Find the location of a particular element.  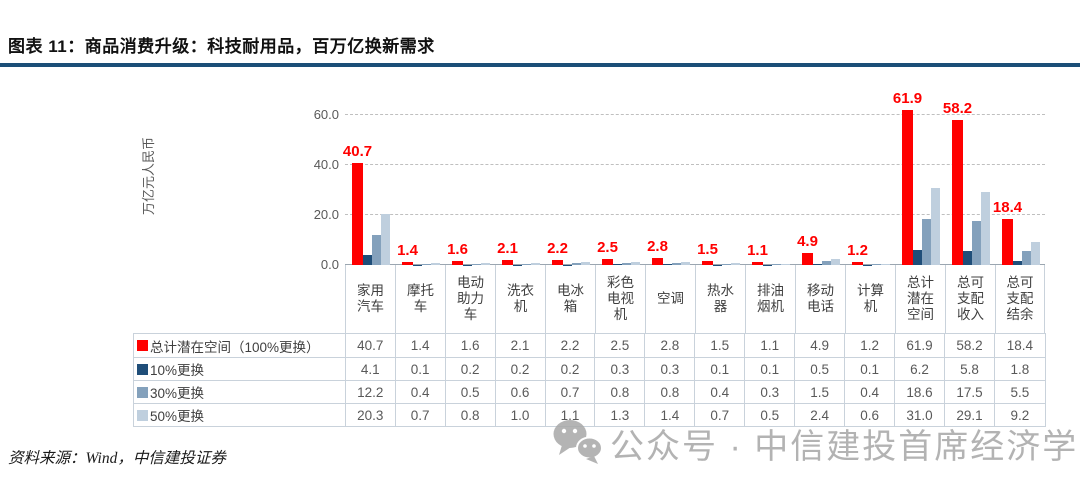

bar-总计潜在空间（100%更换）-电冰箱 is located at coordinates (557, 262).